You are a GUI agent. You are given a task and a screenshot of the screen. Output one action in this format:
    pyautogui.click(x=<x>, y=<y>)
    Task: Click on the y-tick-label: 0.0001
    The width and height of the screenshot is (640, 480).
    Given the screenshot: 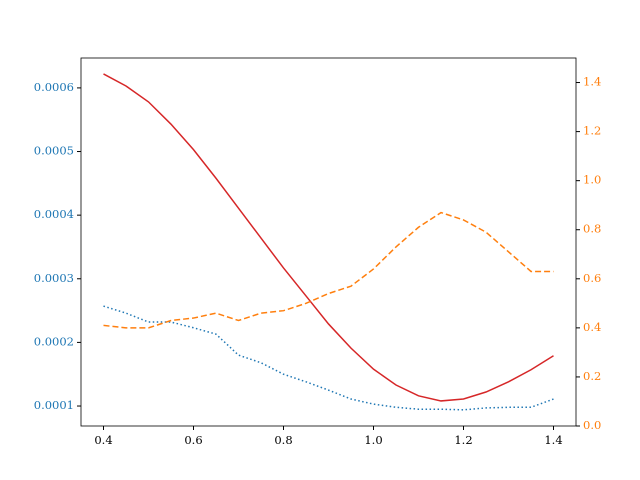 What is the action you would take?
    pyautogui.click(x=54, y=405)
    